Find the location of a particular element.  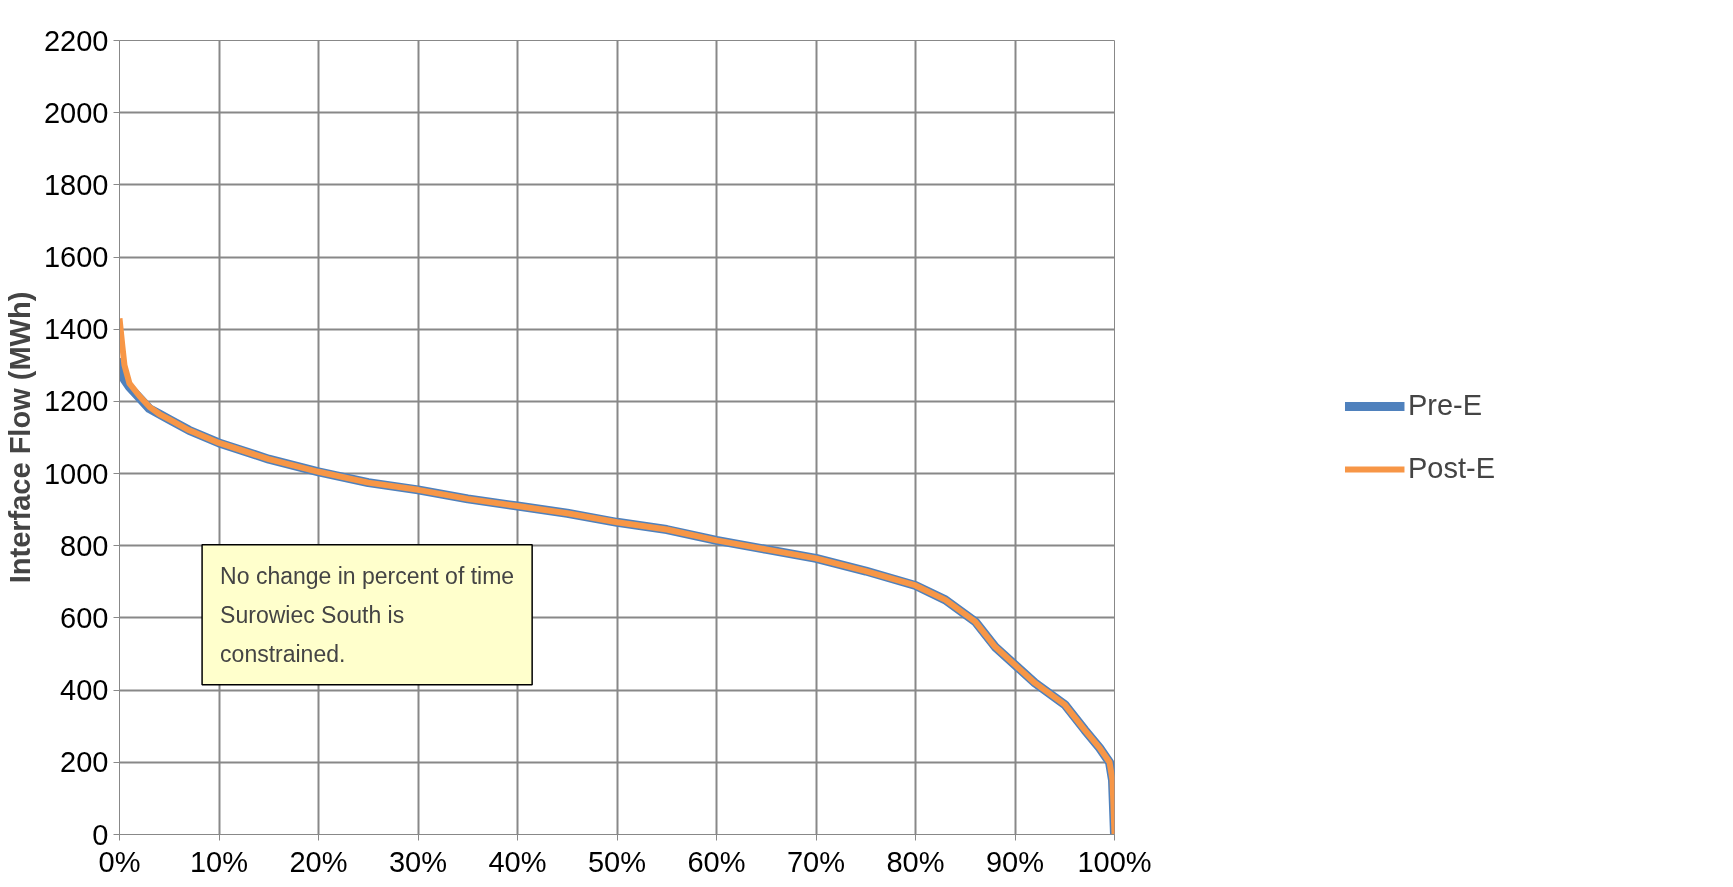

y-tick-label: 2200 is located at coordinates (76, 40).